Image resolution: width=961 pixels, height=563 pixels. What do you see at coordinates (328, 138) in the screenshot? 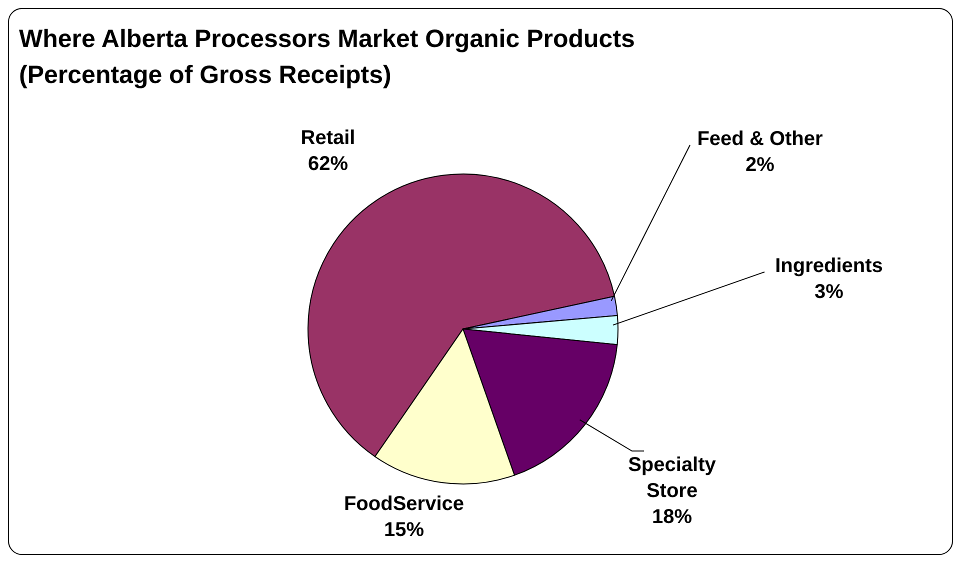
I see `slice-label: Retail` at bounding box center [328, 138].